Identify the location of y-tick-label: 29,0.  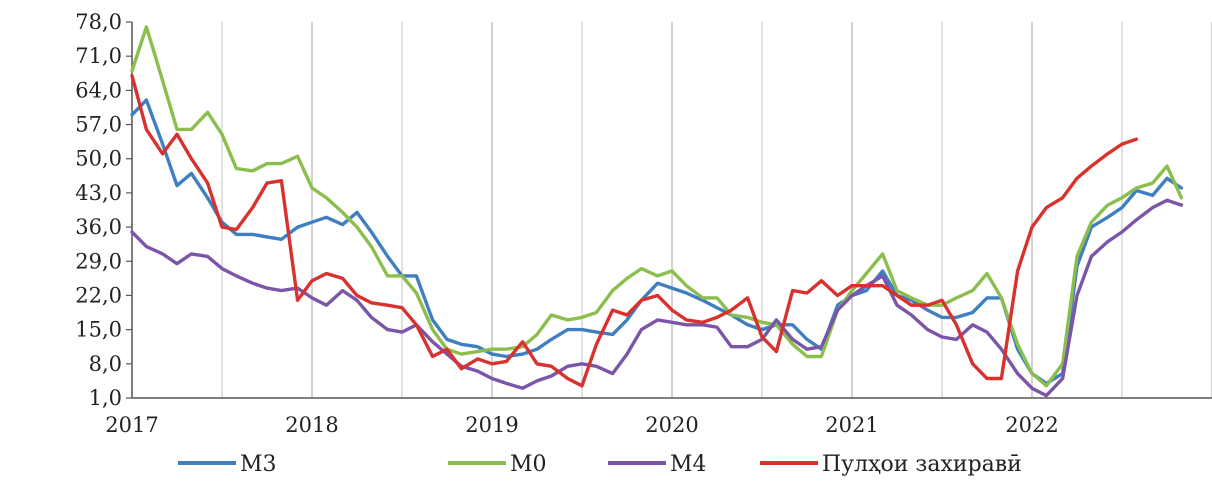
(98, 261).